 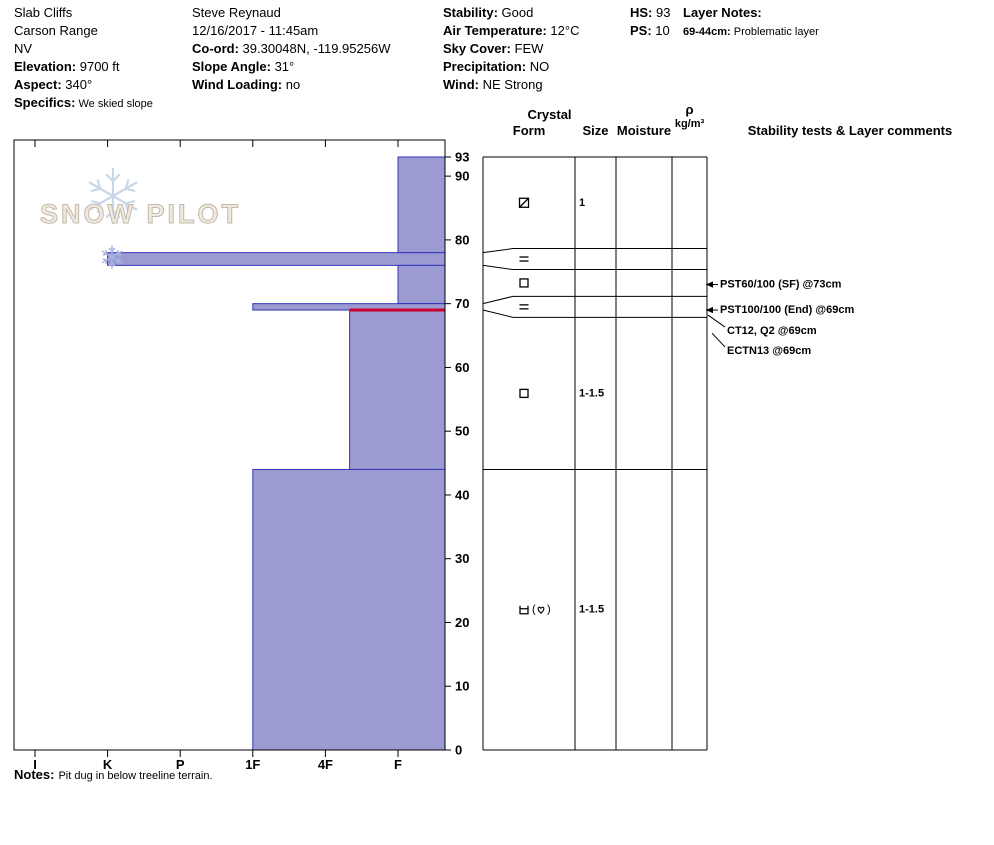 What do you see at coordinates (45, 102) in the screenshot?
I see `field-label: Specifics:` at bounding box center [45, 102].